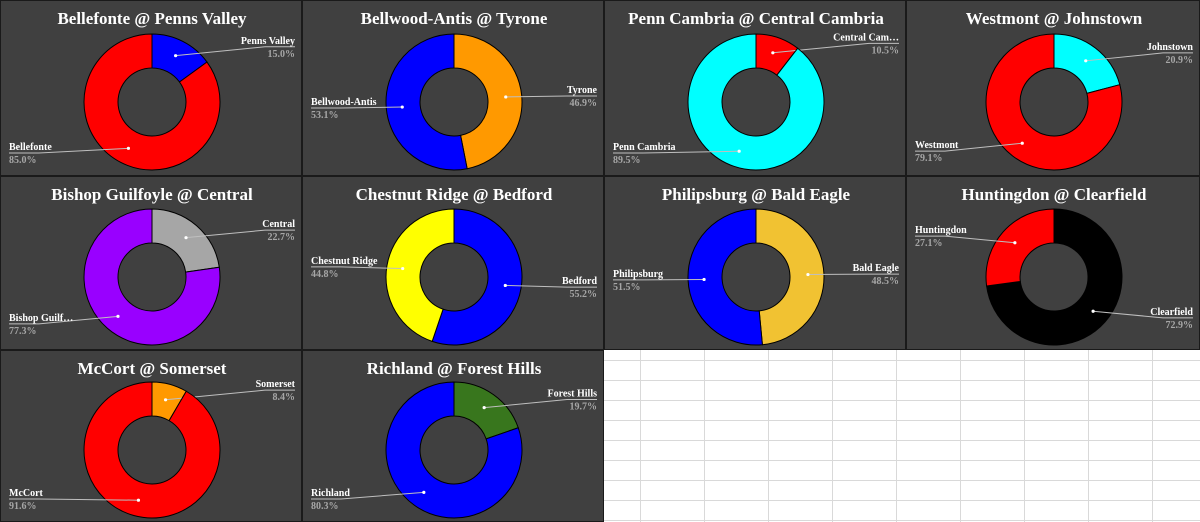  Describe the element at coordinates (1180, 60) in the screenshot. I see `slice-percent: 20.9%` at that location.